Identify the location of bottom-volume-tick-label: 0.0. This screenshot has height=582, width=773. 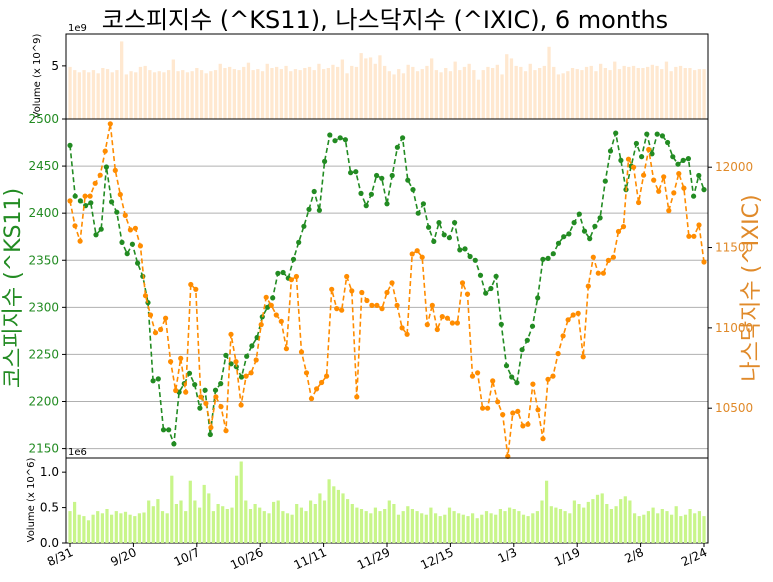
(49, 543).